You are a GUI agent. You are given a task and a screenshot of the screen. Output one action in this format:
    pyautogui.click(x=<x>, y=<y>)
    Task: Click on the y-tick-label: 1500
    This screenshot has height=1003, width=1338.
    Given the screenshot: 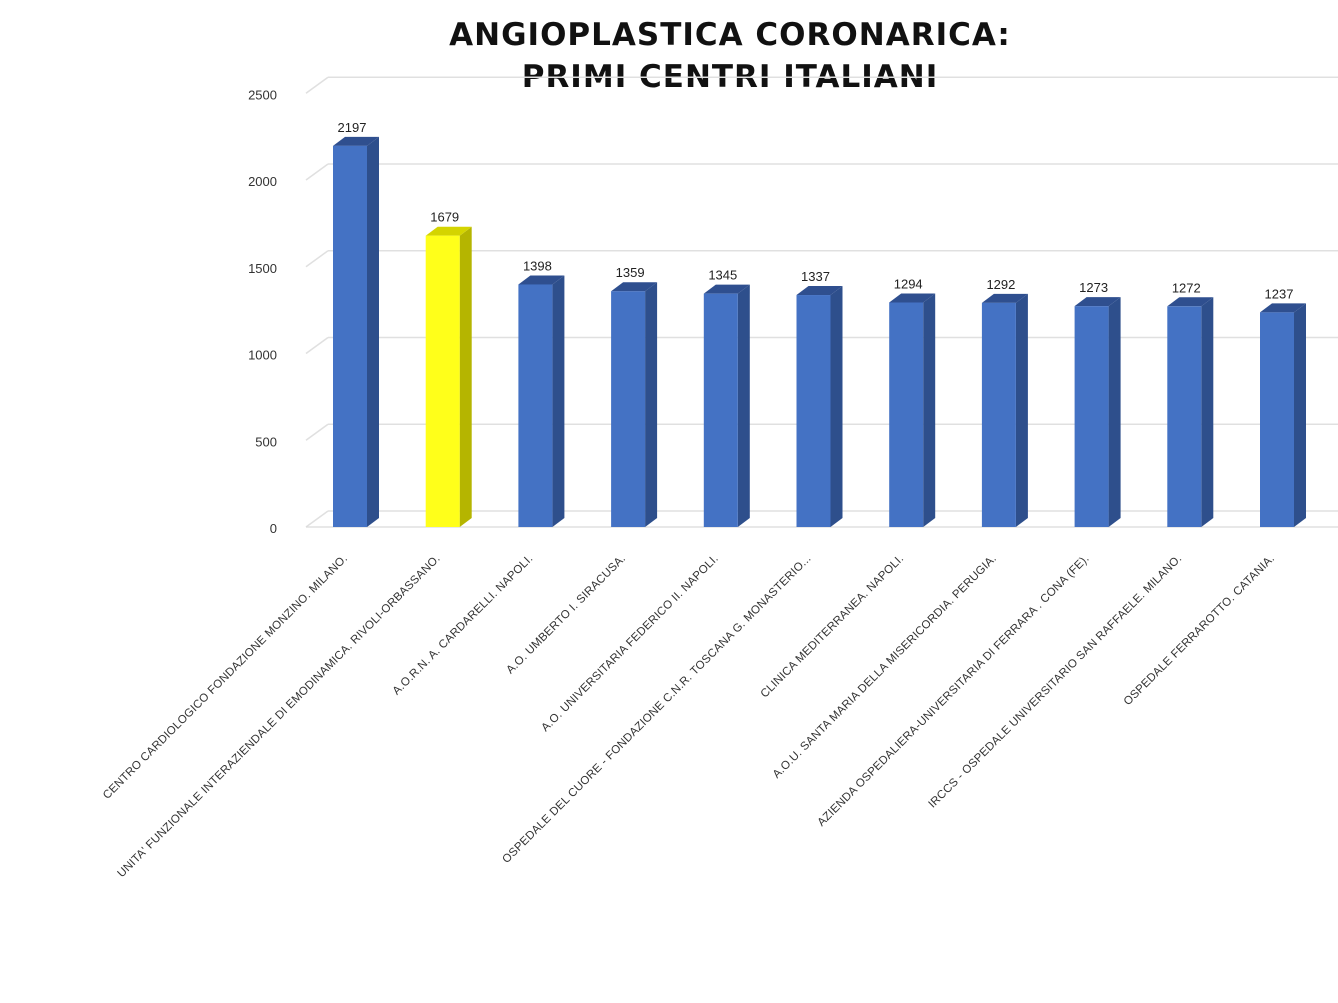 What is the action you would take?
    pyautogui.click(x=262, y=268)
    